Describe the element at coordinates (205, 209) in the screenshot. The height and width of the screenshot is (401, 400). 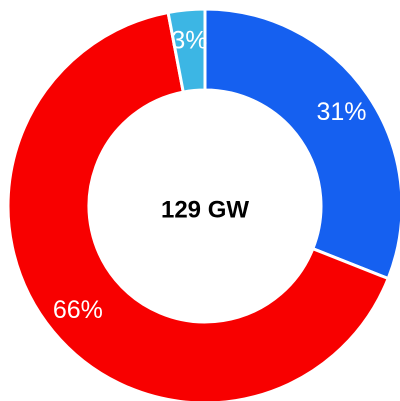
I see `center-total-label: 129 GW` at that location.